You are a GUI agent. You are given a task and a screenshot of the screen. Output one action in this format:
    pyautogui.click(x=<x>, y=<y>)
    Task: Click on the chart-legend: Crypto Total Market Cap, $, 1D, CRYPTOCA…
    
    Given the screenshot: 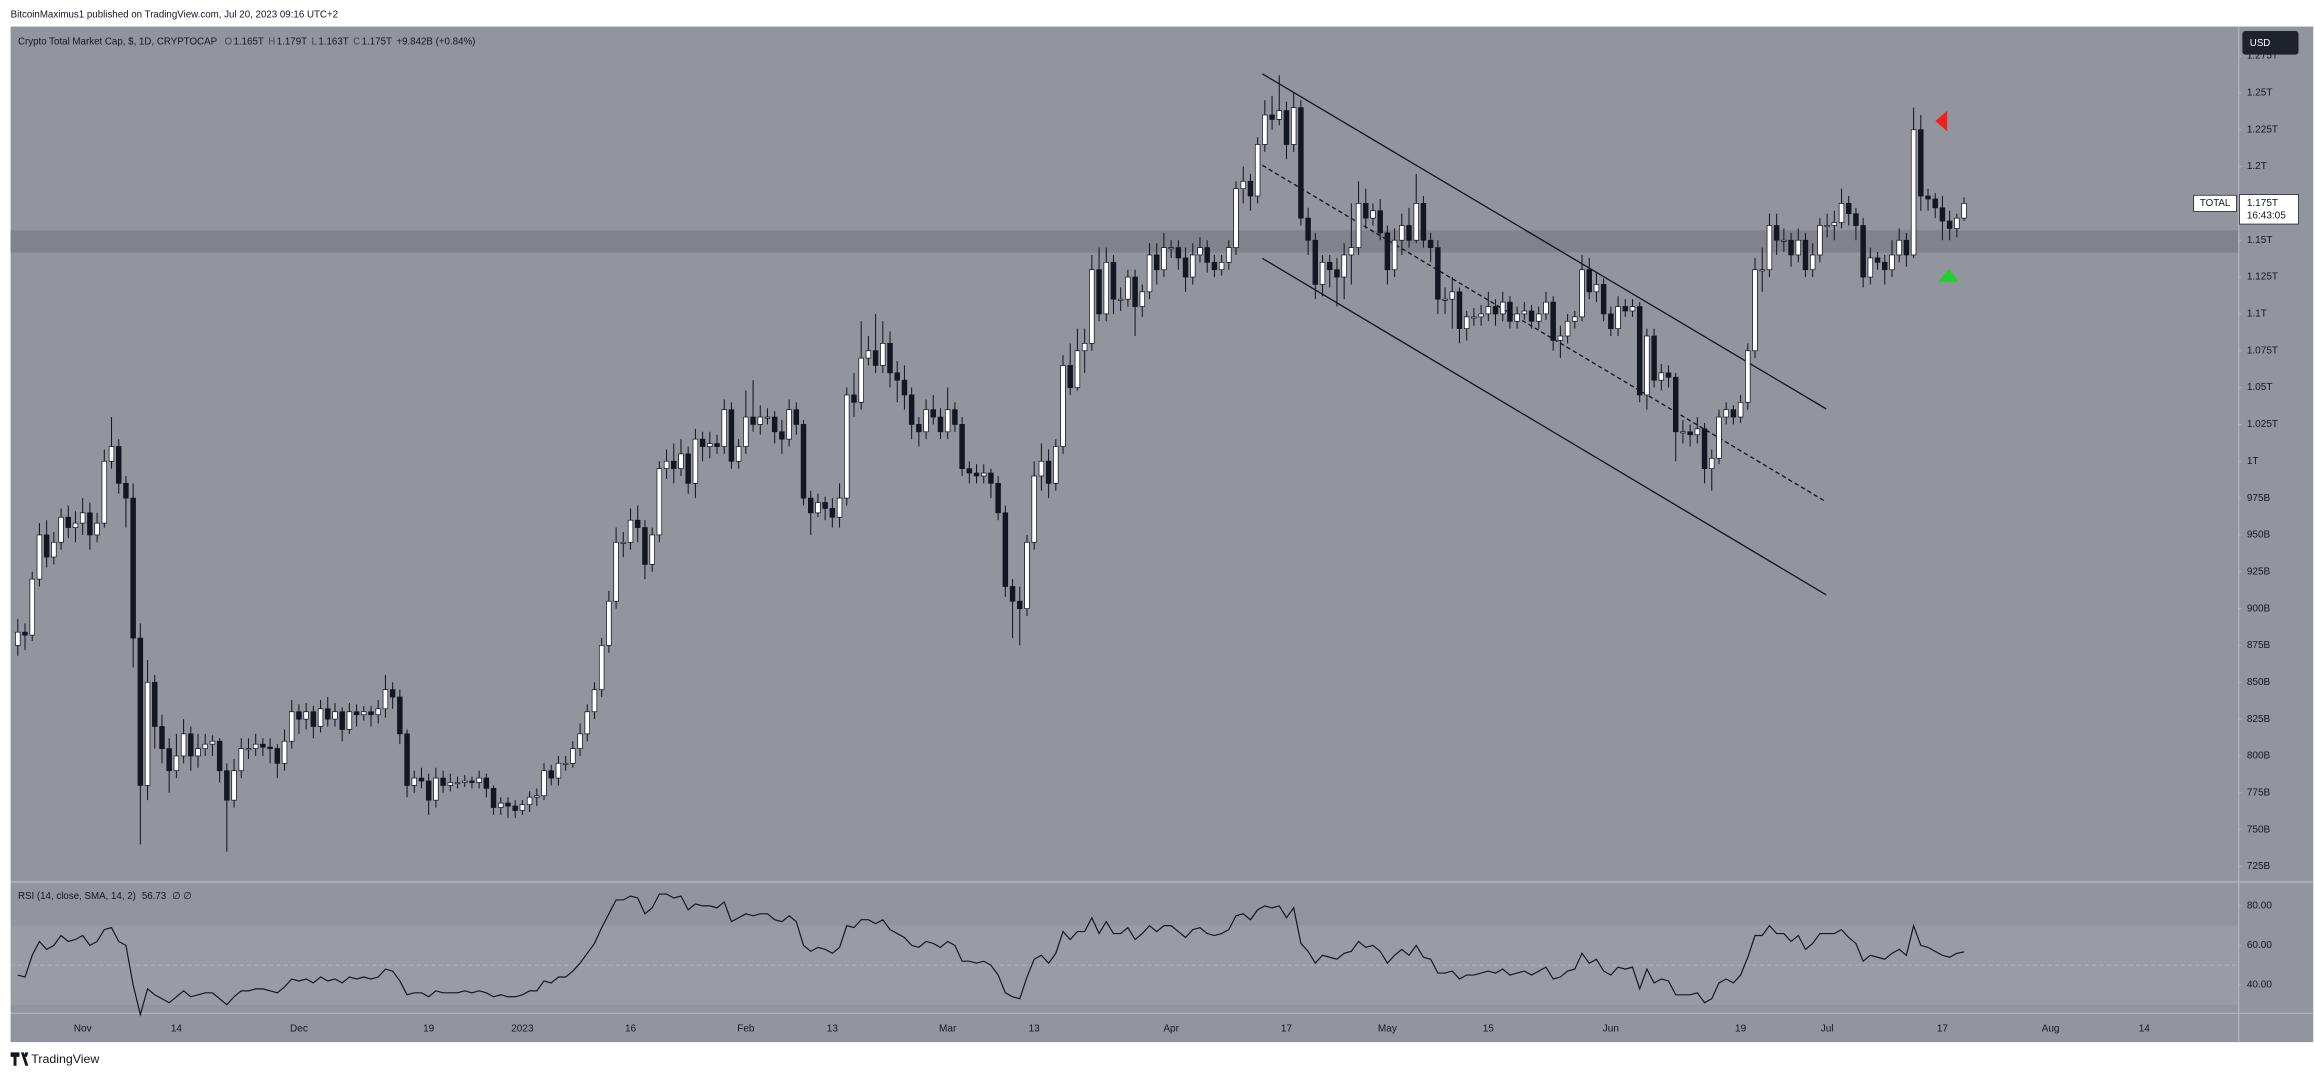 What is the action you would take?
    pyautogui.click(x=246, y=41)
    